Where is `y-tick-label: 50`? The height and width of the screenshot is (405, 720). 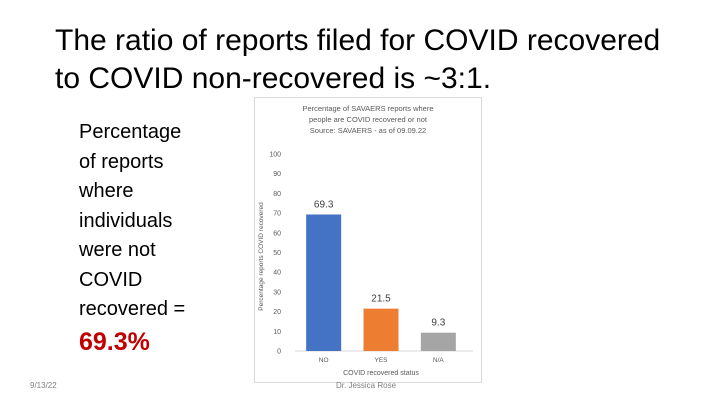 y-tick-label: 50 is located at coordinates (277, 253).